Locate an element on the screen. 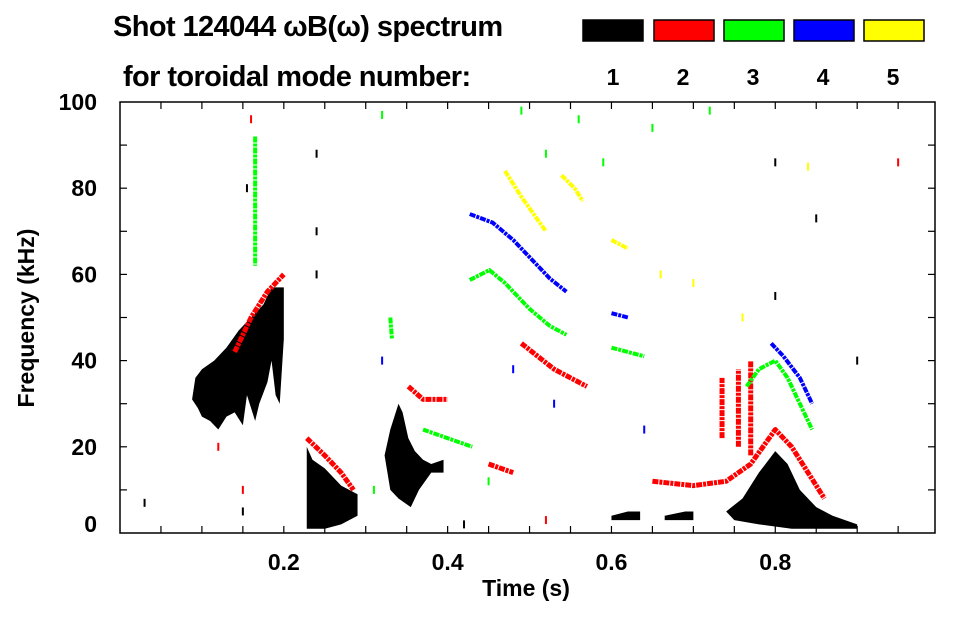 The height and width of the screenshot is (620, 963). y-tick-label: 40 is located at coordinates (84, 361).